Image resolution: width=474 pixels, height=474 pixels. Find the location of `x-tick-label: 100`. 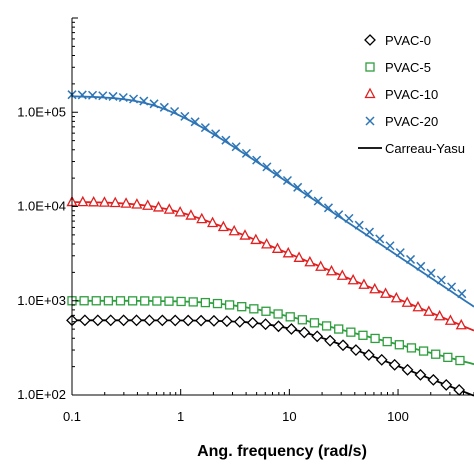

x-tick-label: 100 is located at coordinates (398, 416).